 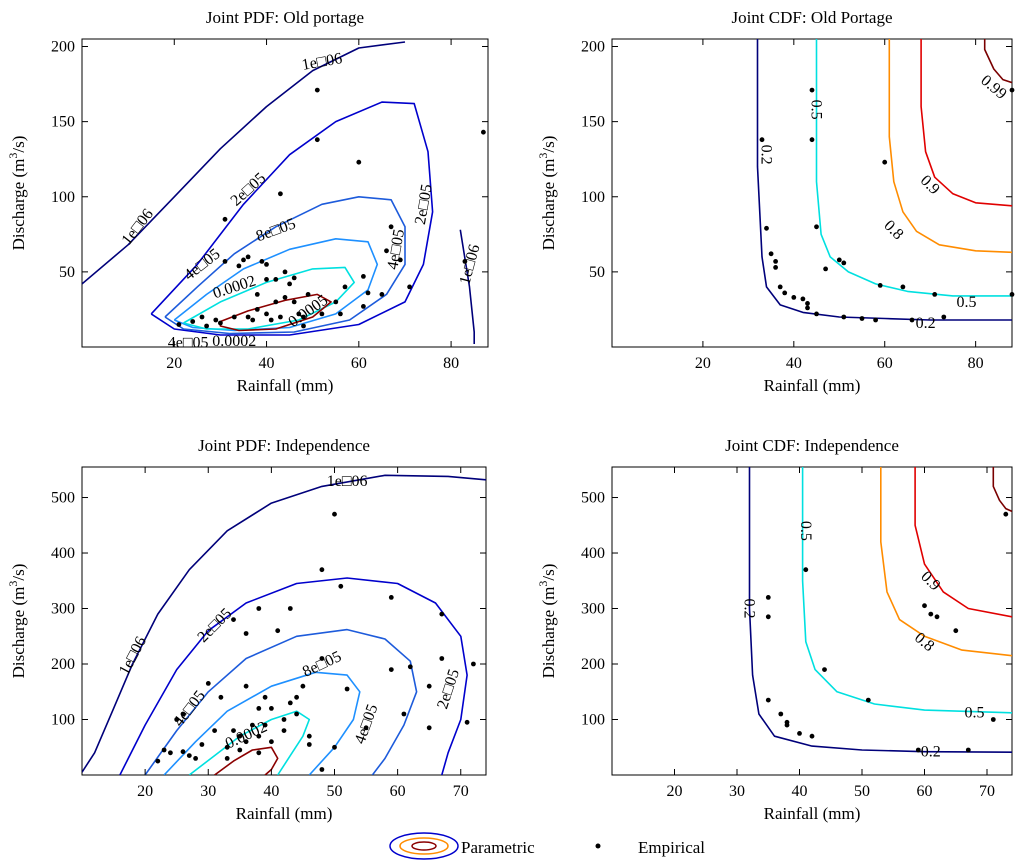 What do you see at coordinates (18, 572) in the screenshot?
I see `y-axis-label-unit: /s)` at bounding box center [18, 572].